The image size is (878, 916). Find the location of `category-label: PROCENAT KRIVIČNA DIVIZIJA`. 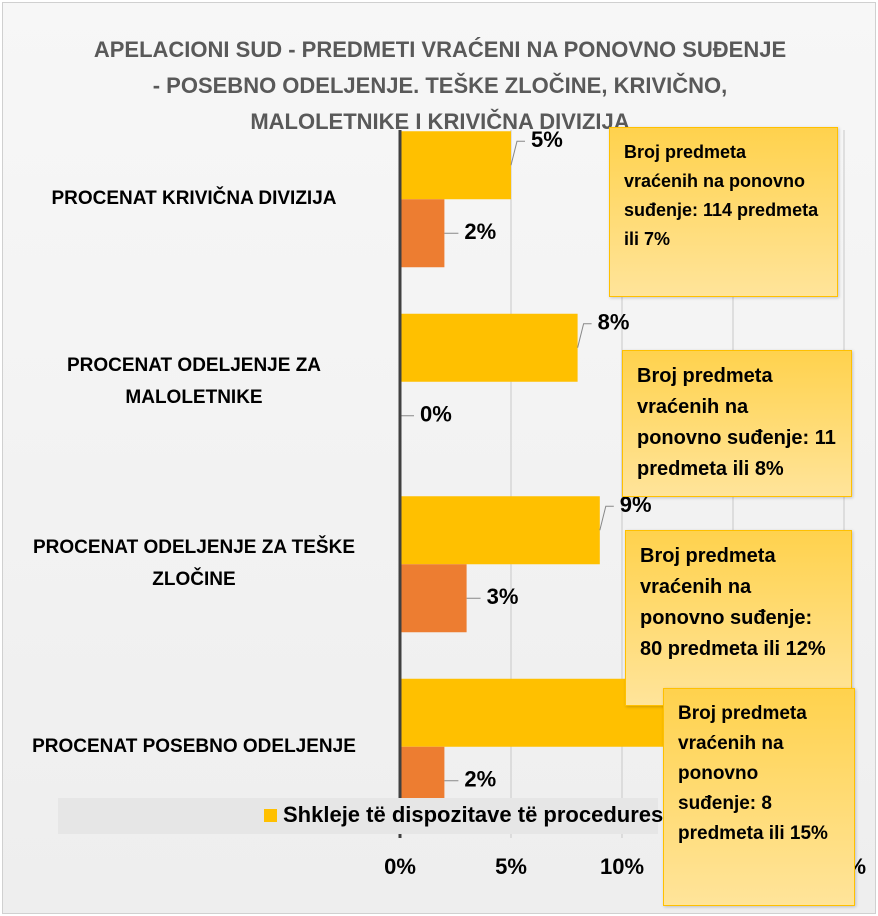

category-label: PROCENAT KRIVIČNA DIVIZIJA is located at coordinates (194, 199).